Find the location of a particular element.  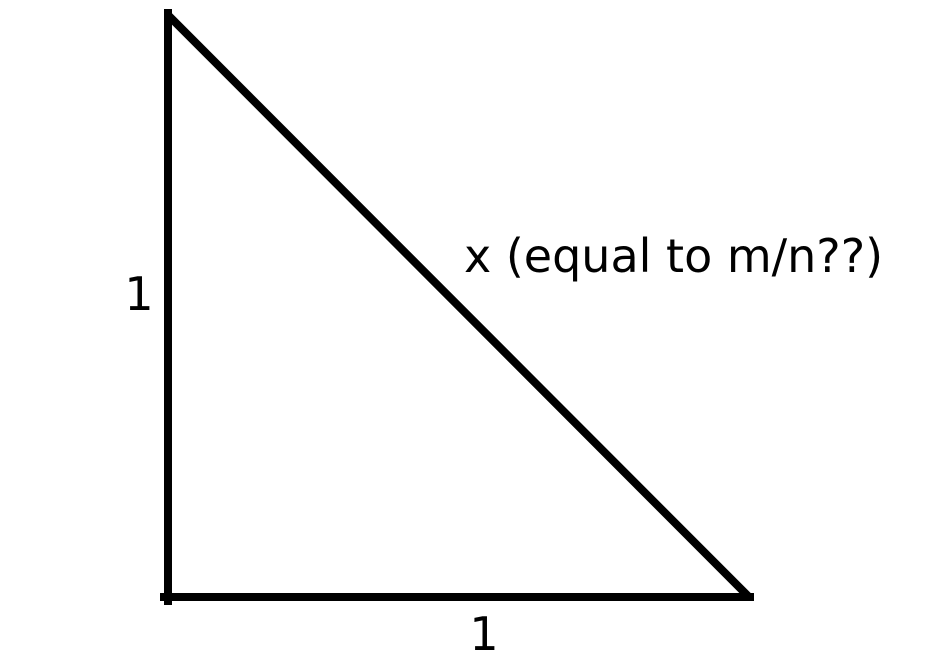

bottom-leg-label: 1 is located at coordinates (483, 632).